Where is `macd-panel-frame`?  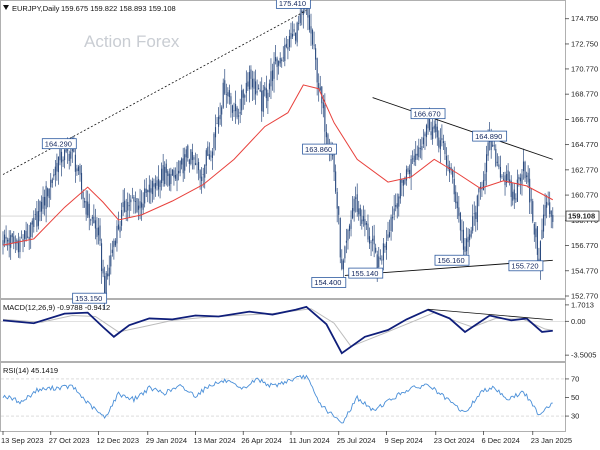
macd-panel-frame is located at coordinates (283, 330).